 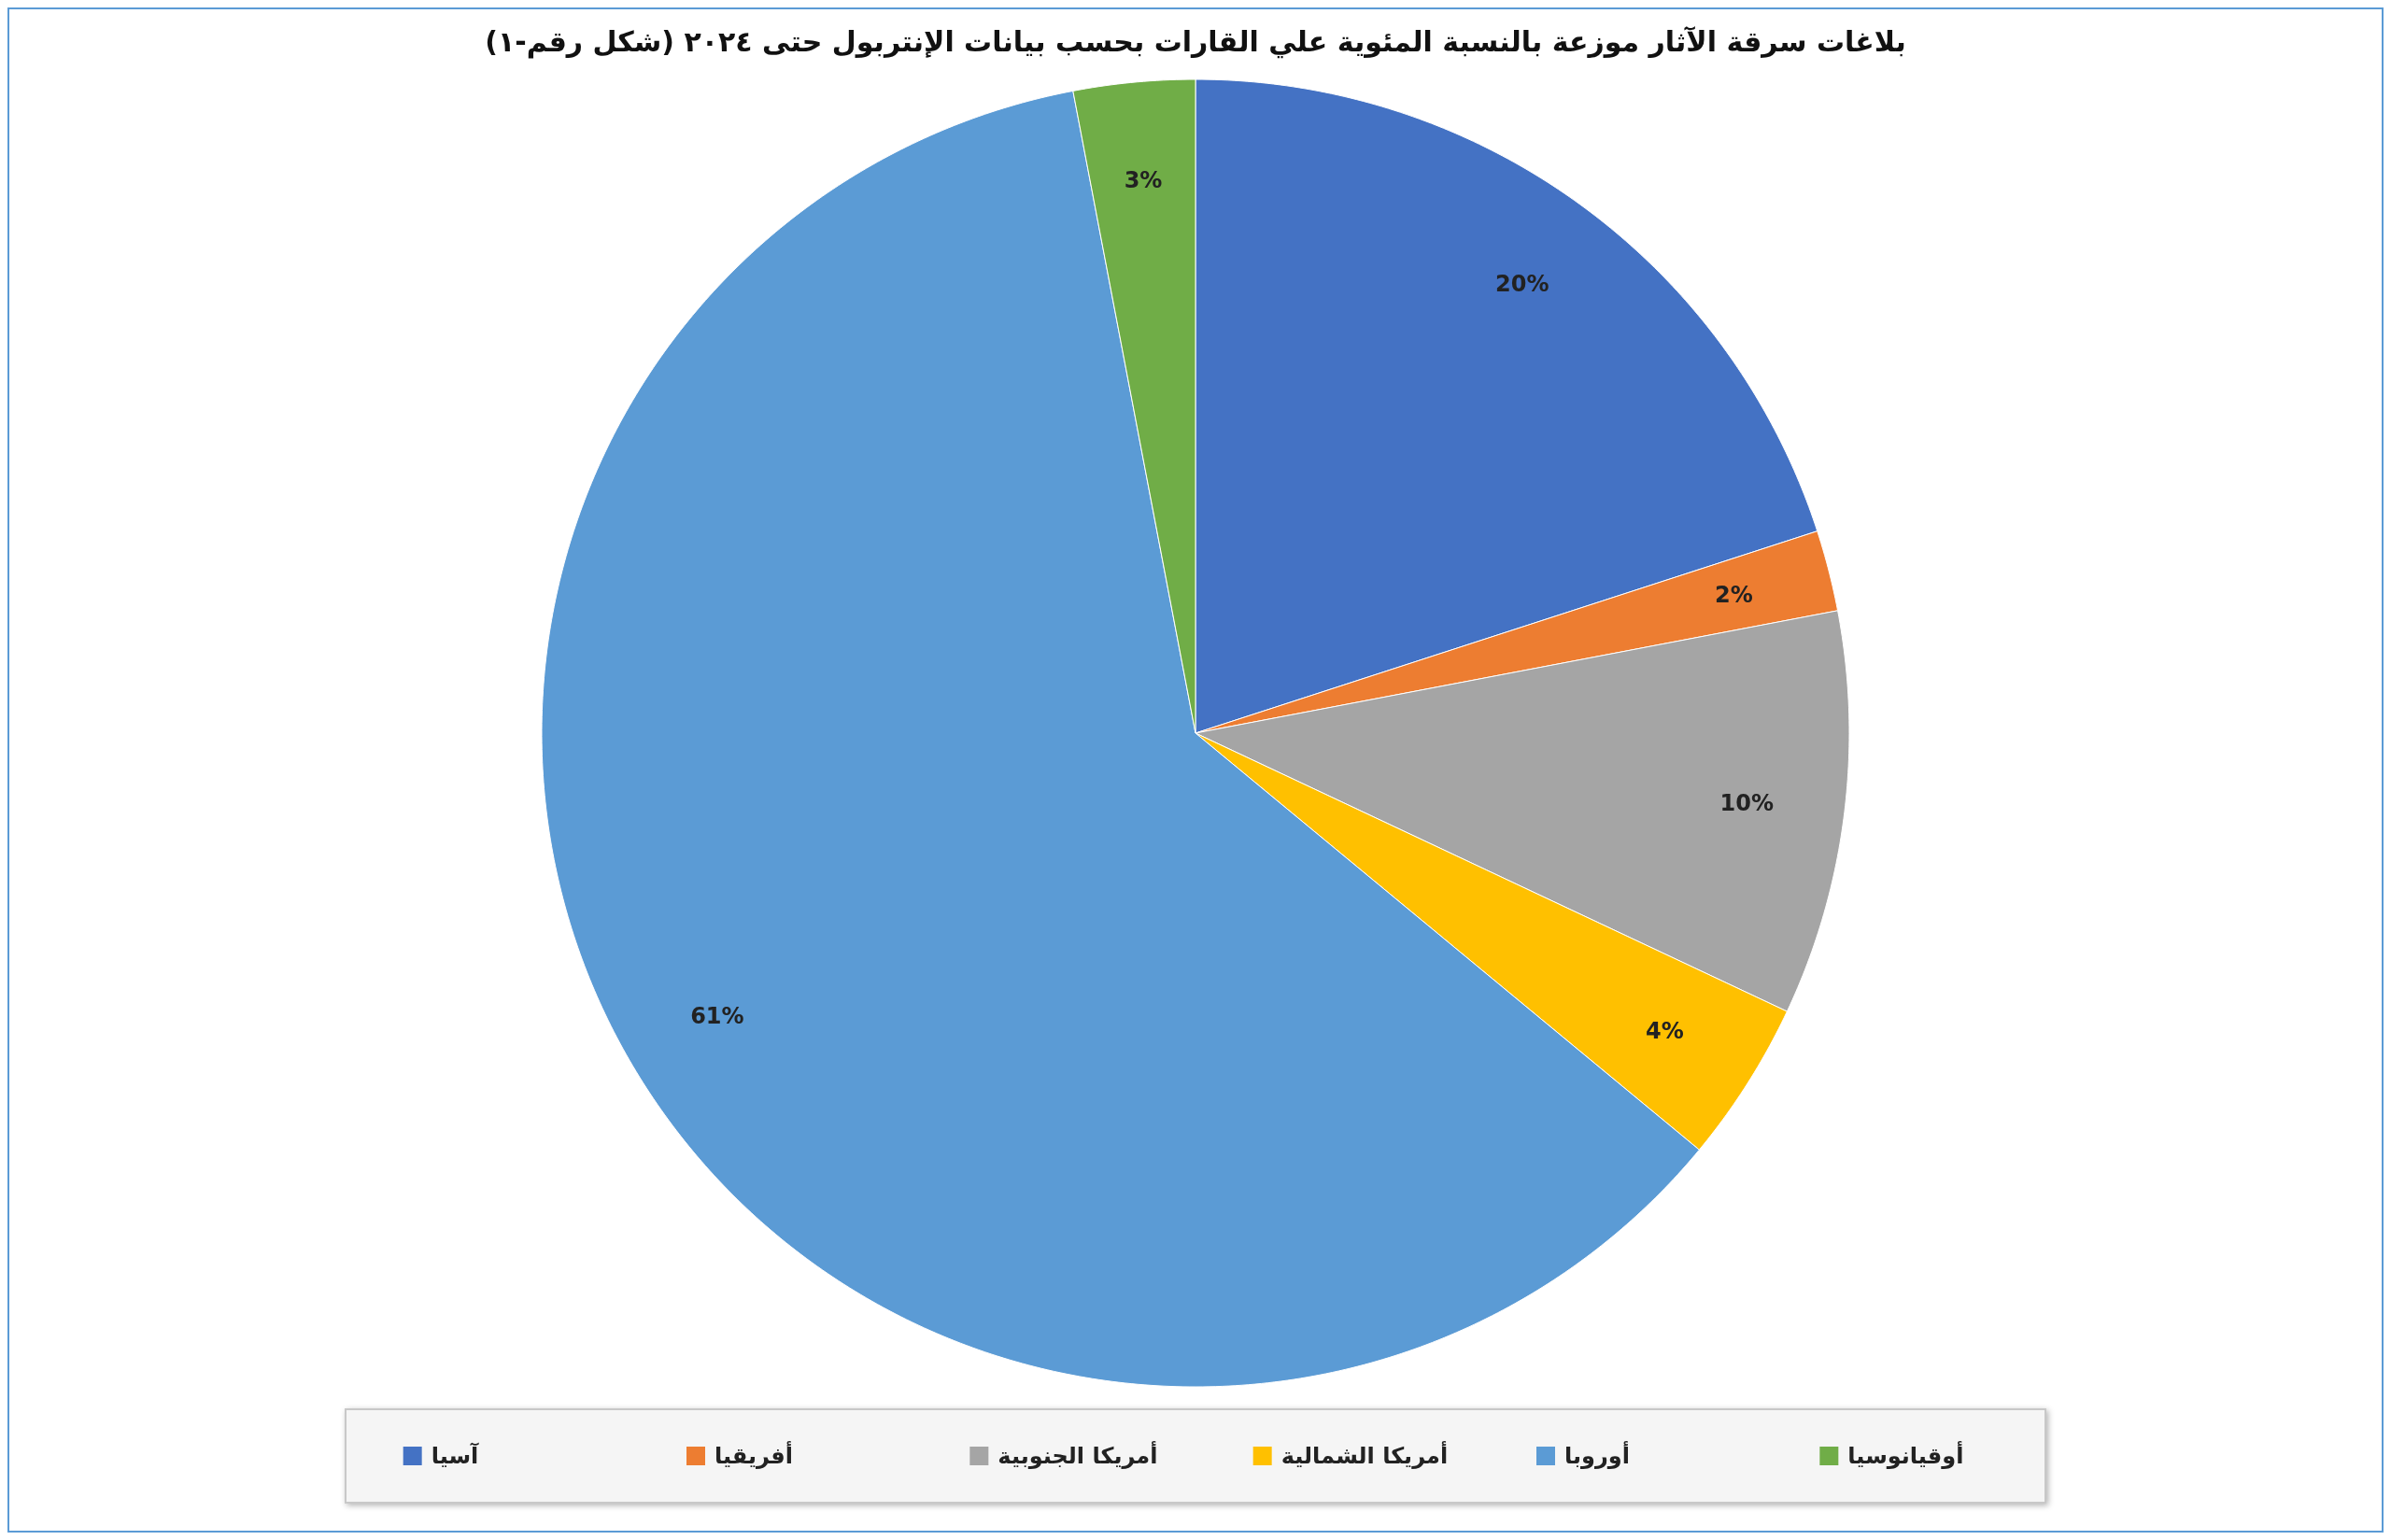 What do you see at coordinates (717, 1016) in the screenshot?
I see `data-label: 61%` at bounding box center [717, 1016].